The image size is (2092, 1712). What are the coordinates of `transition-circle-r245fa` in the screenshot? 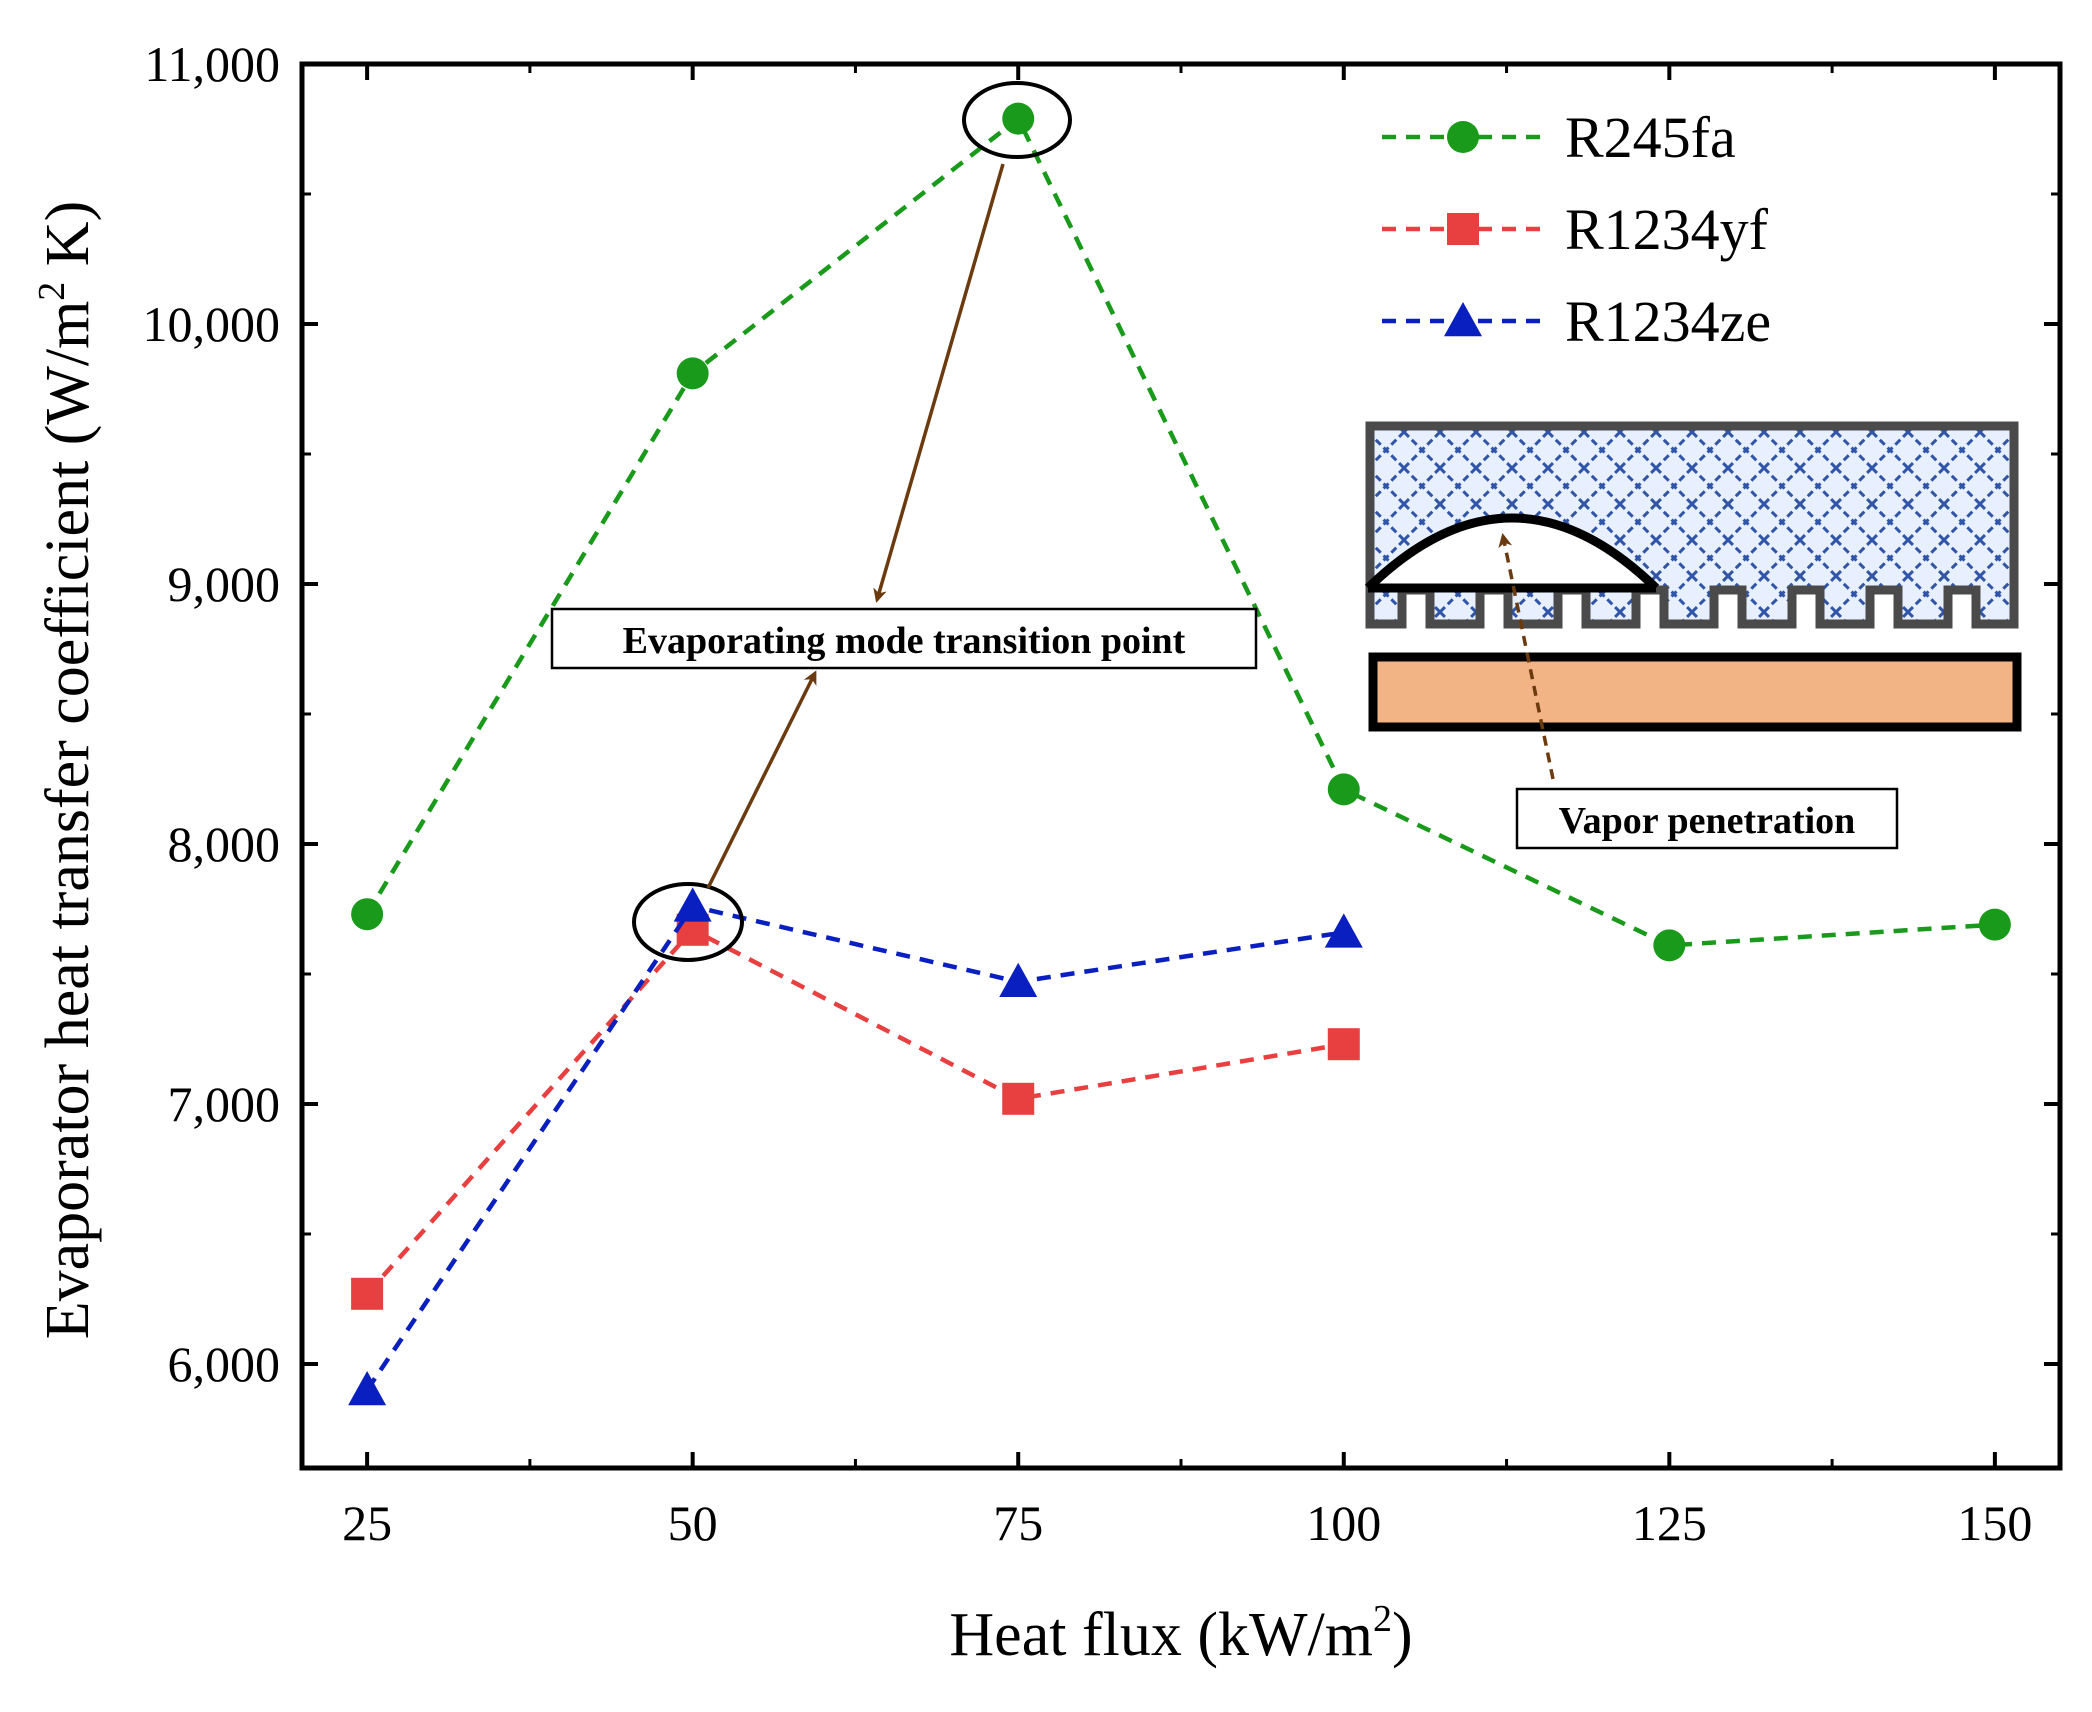 It's located at (1017, 120).